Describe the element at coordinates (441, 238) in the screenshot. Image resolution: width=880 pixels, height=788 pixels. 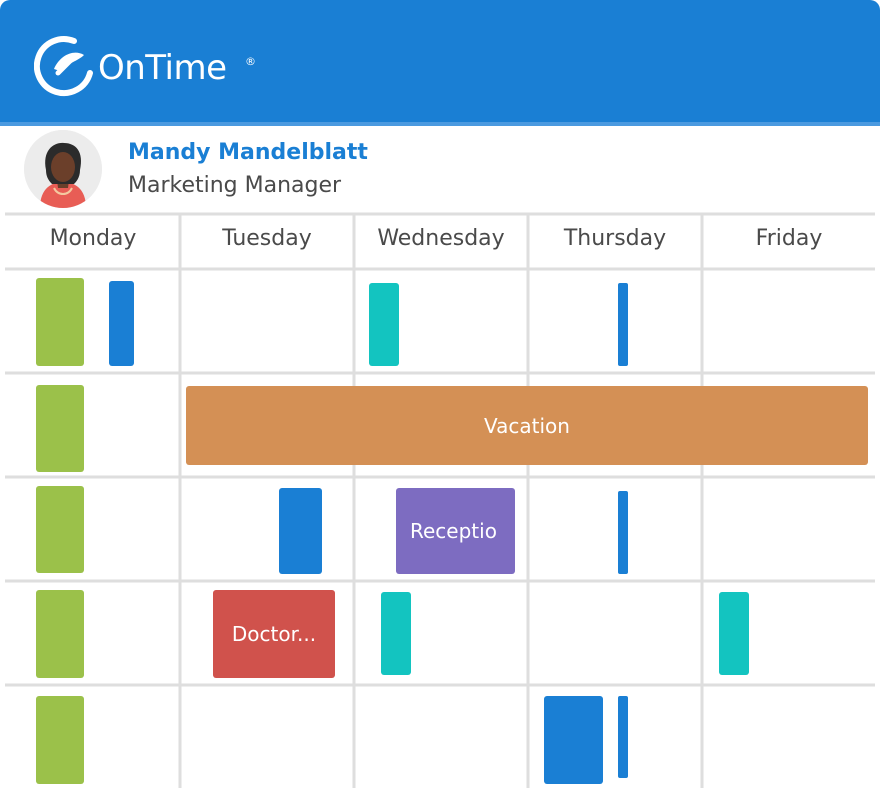
I see `day-header-wednesday: Wednesday` at that location.